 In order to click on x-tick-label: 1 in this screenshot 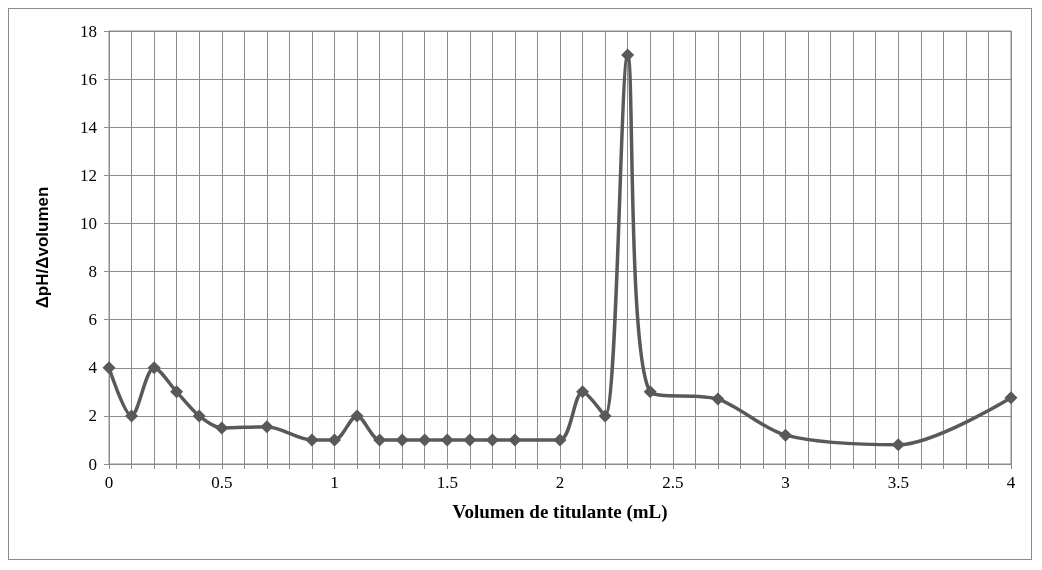, I will do `click(334, 482)`.